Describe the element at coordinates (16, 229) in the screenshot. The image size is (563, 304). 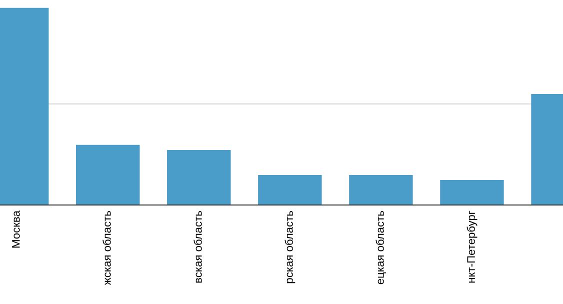
I see `x-tick-label: Москва` at that location.